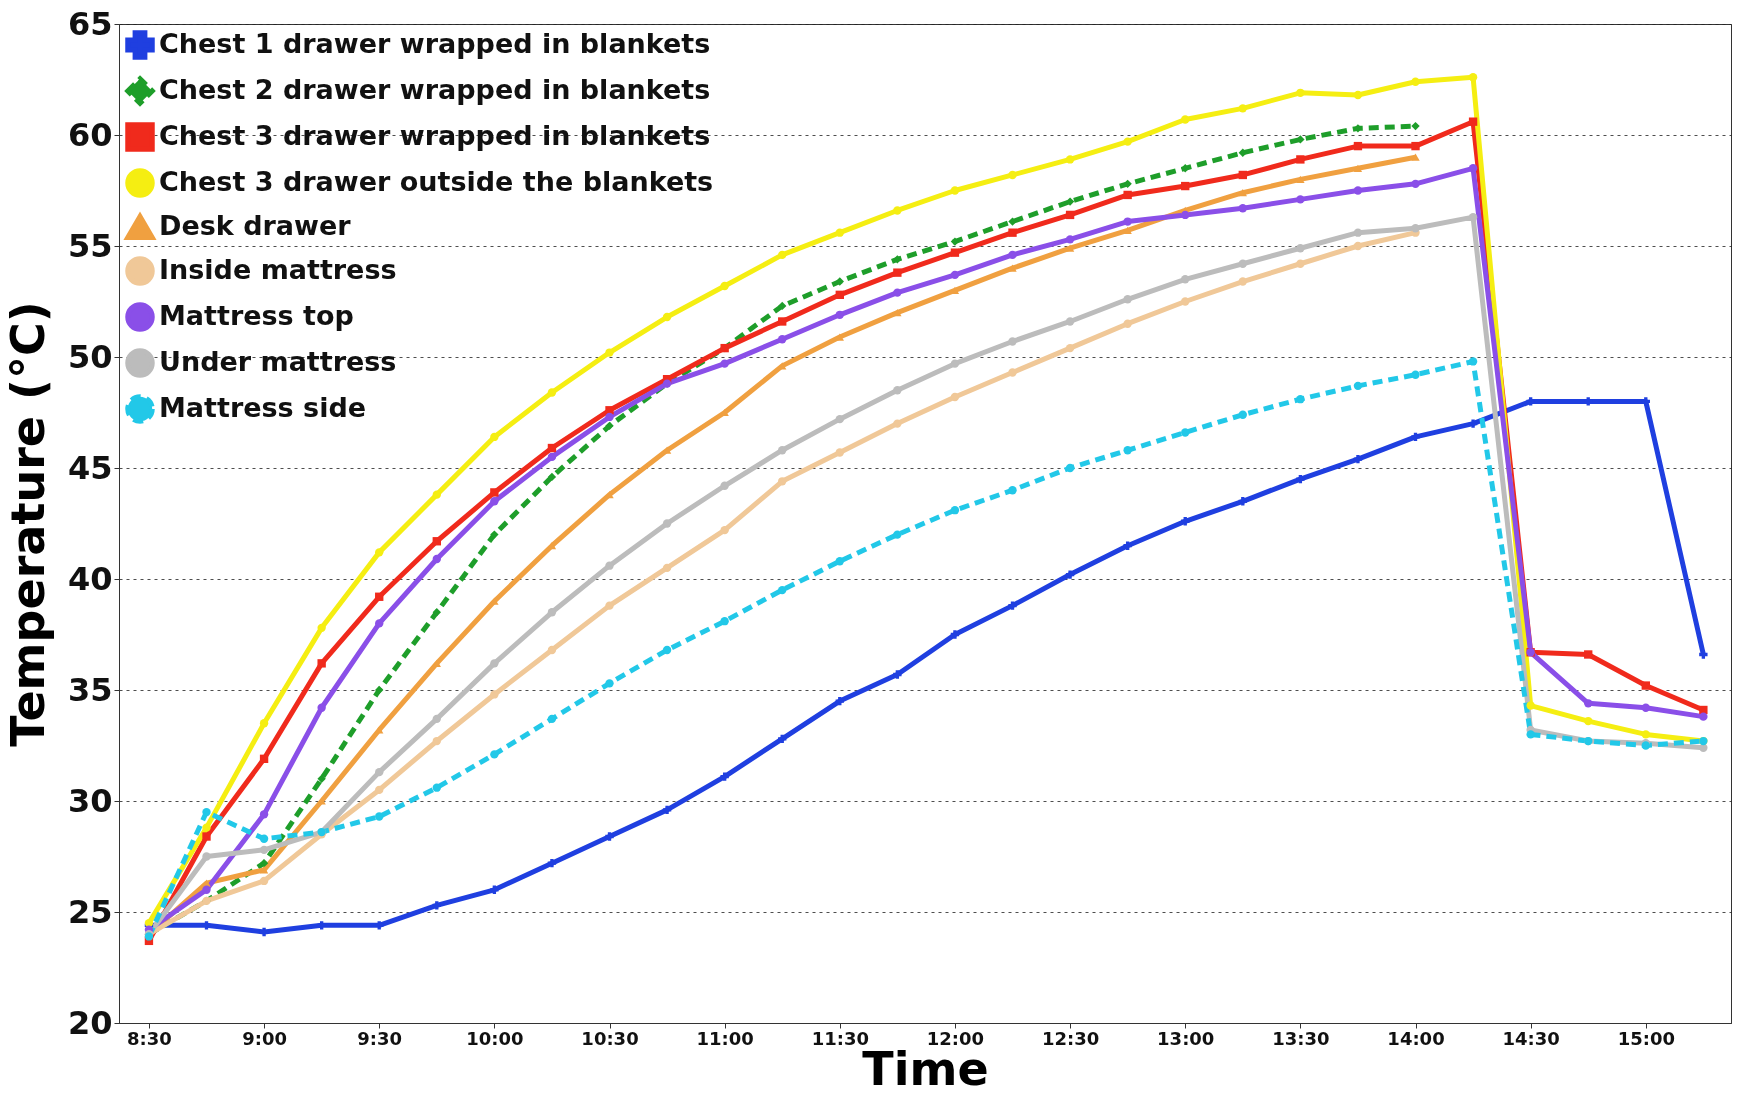  I want to click on legend-label: Chest 1 drawer wrapped in blankets, so click(435, 43).